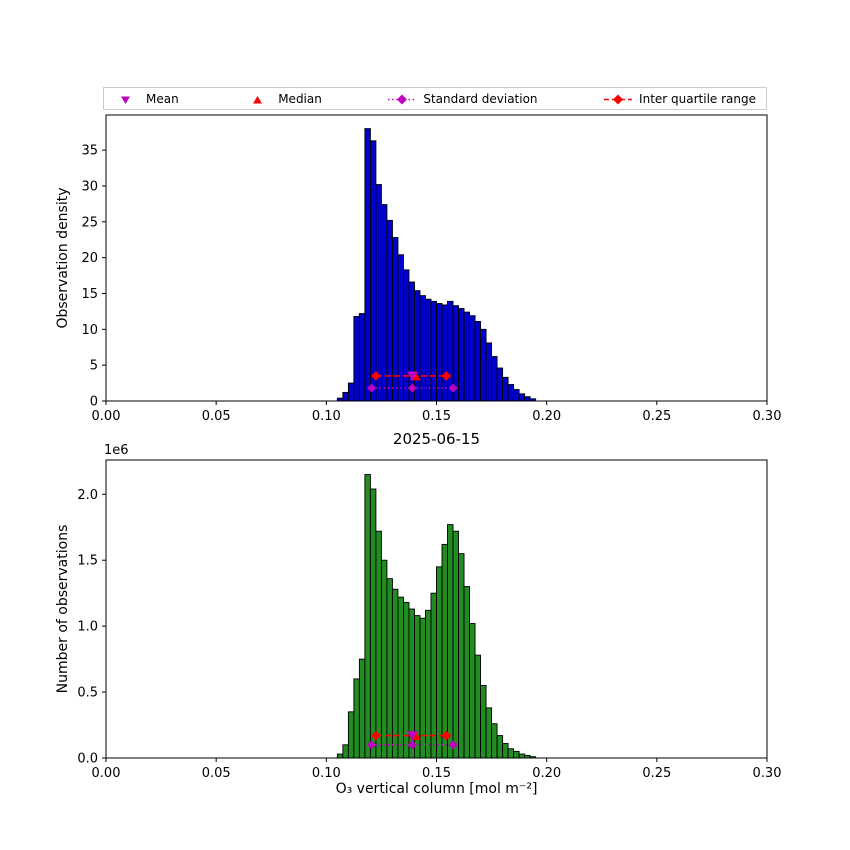 The image size is (850, 850). Describe the element at coordinates (87, 495) in the screenshot. I see `y-tick-label: 2.0` at that location.